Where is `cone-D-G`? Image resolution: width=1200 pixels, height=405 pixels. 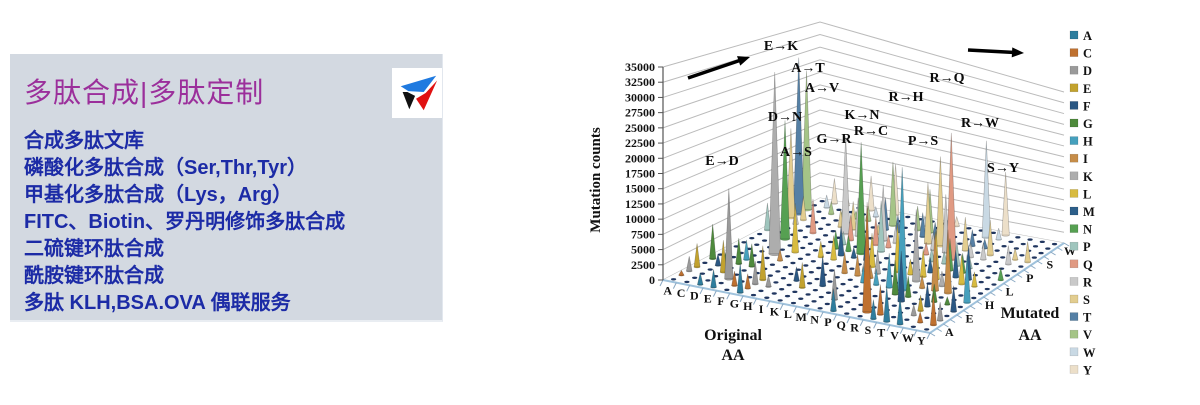 cone-D-G is located at coordinates (739, 252).